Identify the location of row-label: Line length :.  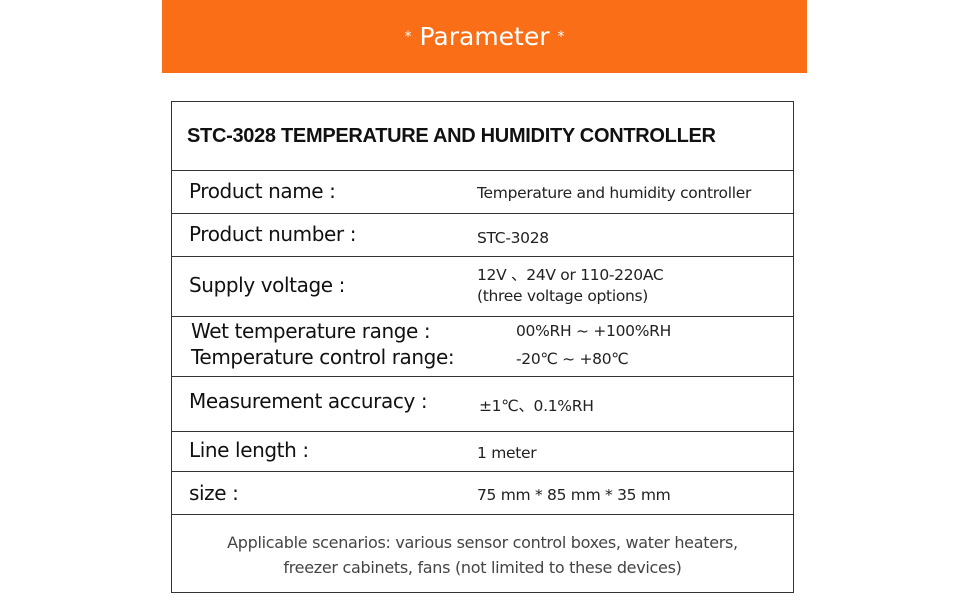
(249, 450).